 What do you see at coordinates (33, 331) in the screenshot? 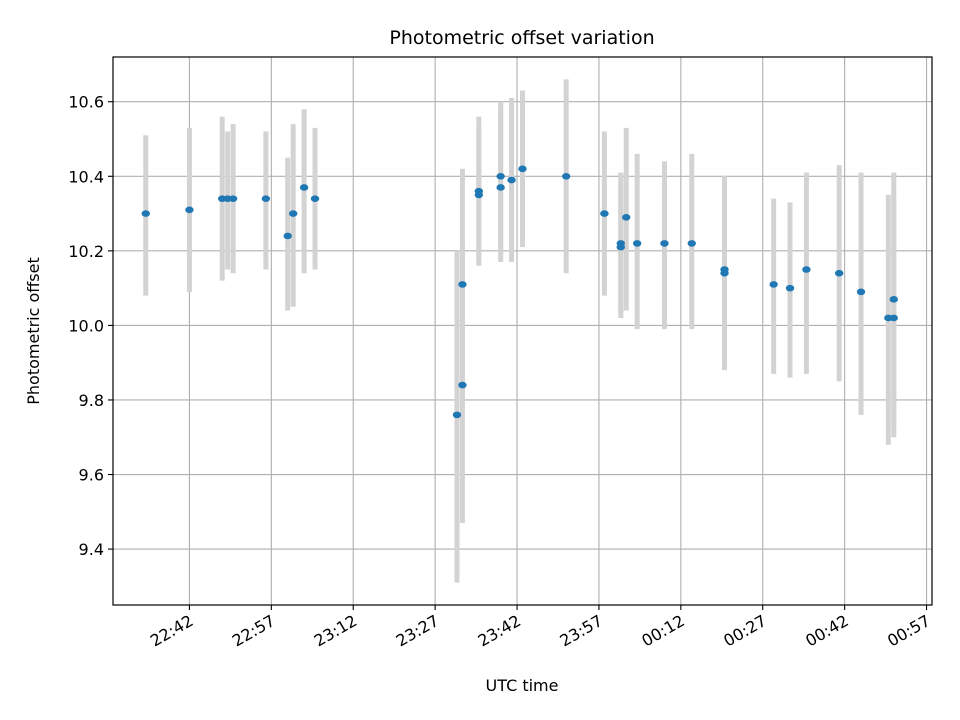
I see `y-axis-label: Photometric offset` at bounding box center [33, 331].